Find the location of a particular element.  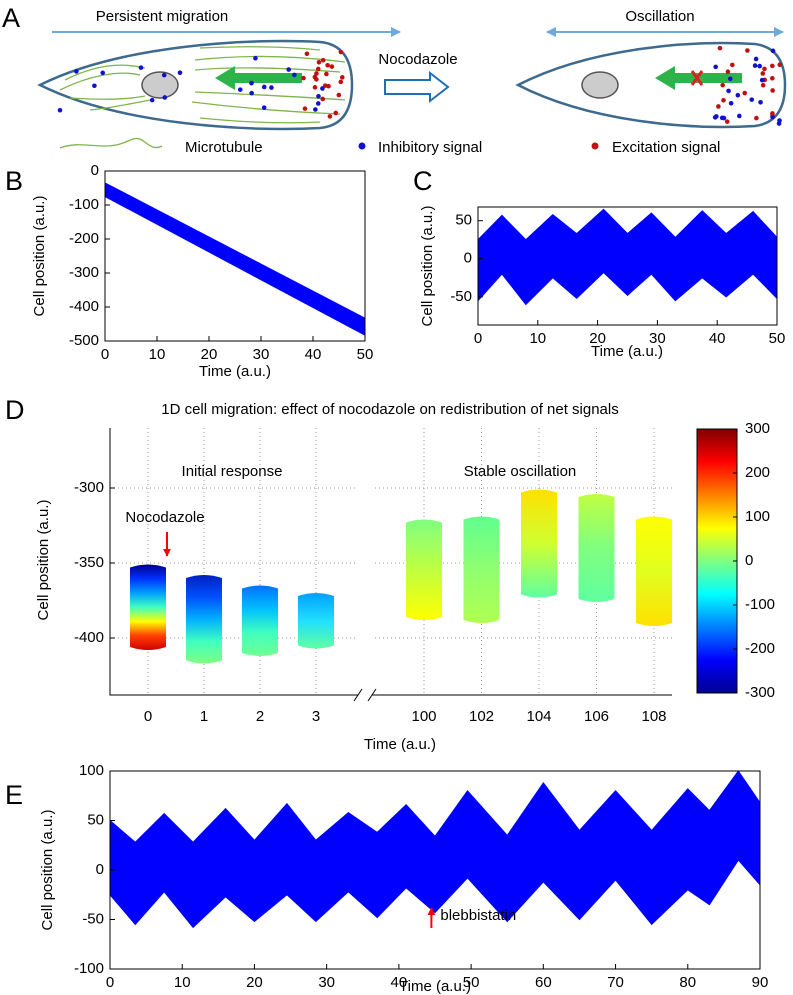

colorbar is located at coordinates (717, 561).